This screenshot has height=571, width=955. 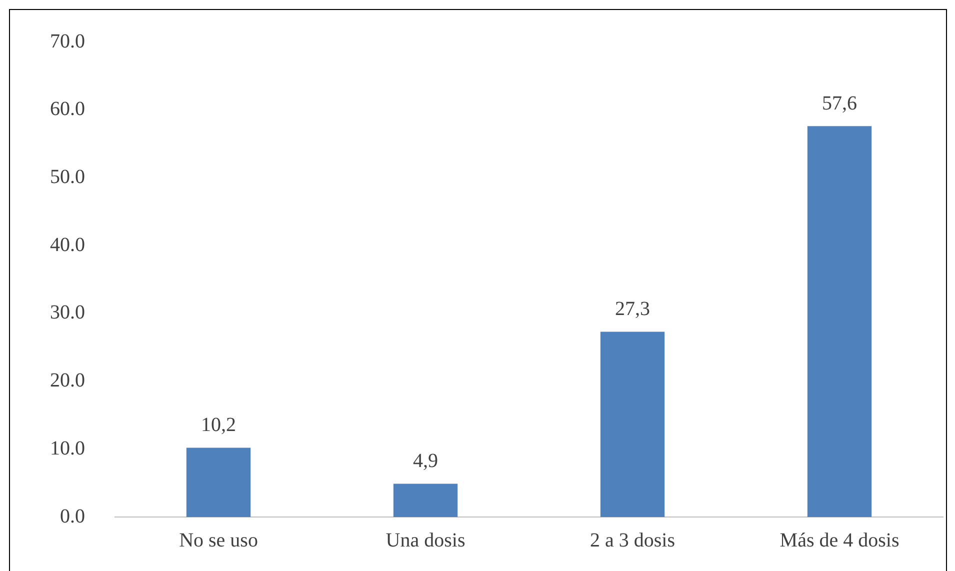 What do you see at coordinates (67, 313) in the screenshot?
I see `y-tick-label: 30.0` at bounding box center [67, 313].